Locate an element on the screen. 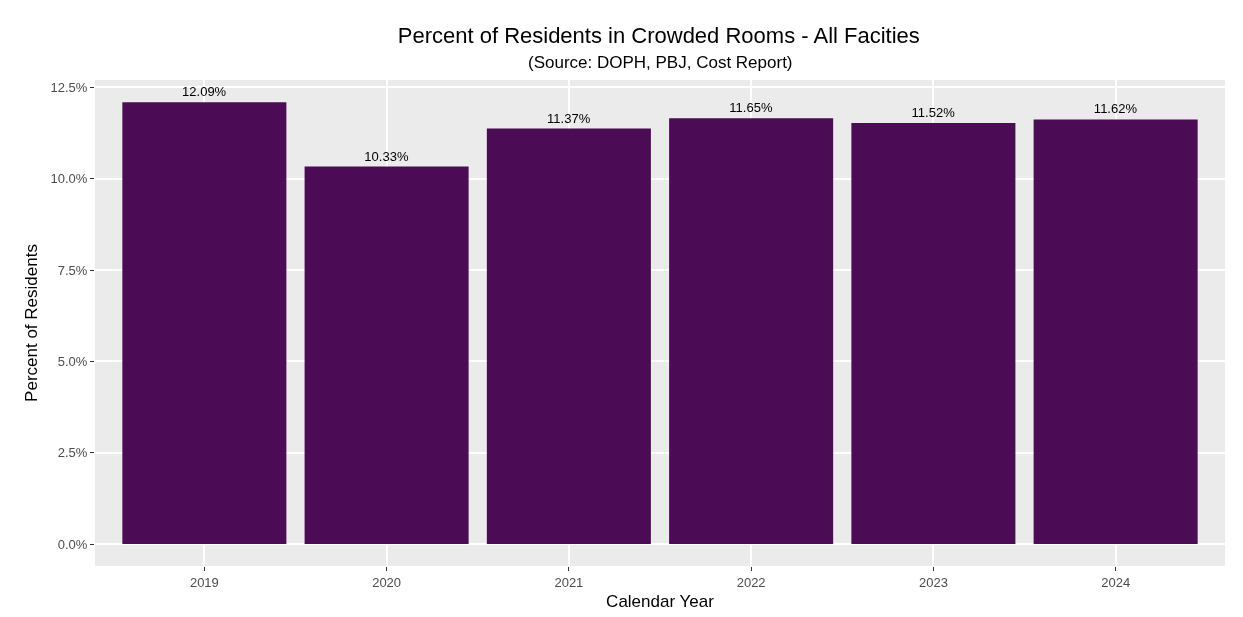 This screenshot has height=617, width=1243. chart-title: Percent of Residents in Crowded Rooms - All Facities is located at coordinates (658, 36).